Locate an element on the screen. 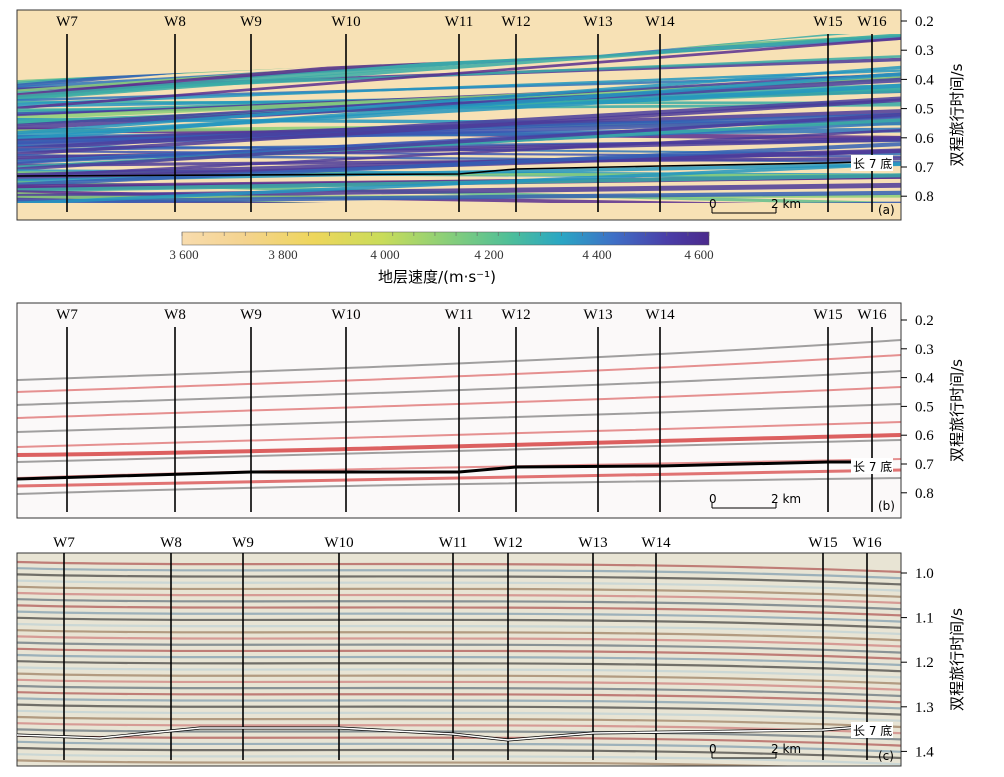  colorbar-title: 地层速度/(m·s⁻¹) is located at coordinates (437, 277).